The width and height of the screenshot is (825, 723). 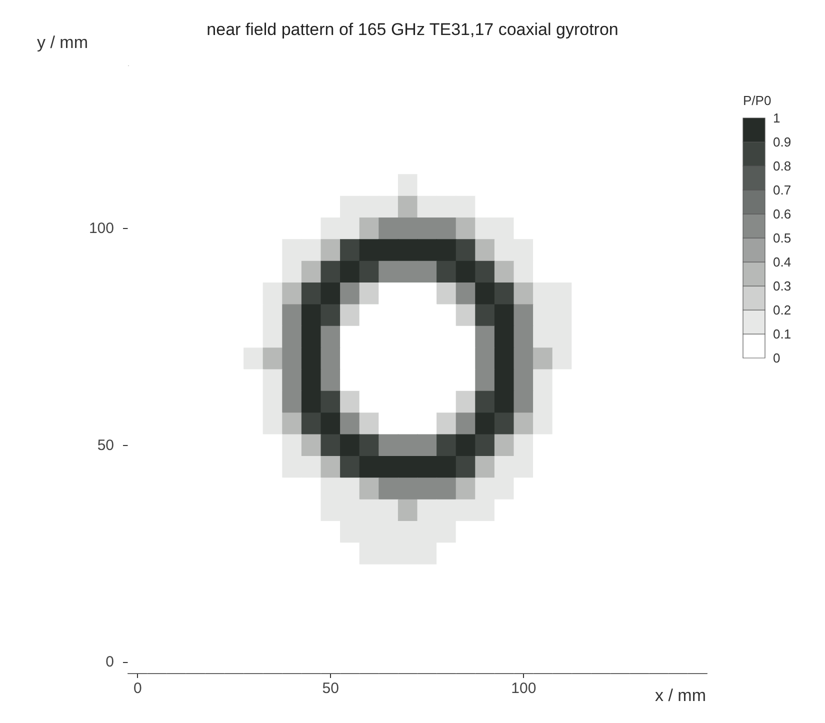 I want to click on color-bar-label: 0, so click(x=776, y=358).